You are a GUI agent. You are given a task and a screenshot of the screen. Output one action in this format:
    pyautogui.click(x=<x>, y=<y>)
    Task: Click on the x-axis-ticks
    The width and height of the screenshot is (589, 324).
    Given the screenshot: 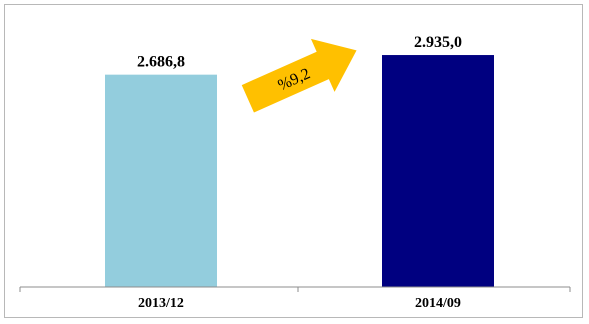 What is the action you would take?
    pyautogui.click(x=295, y=289)
    